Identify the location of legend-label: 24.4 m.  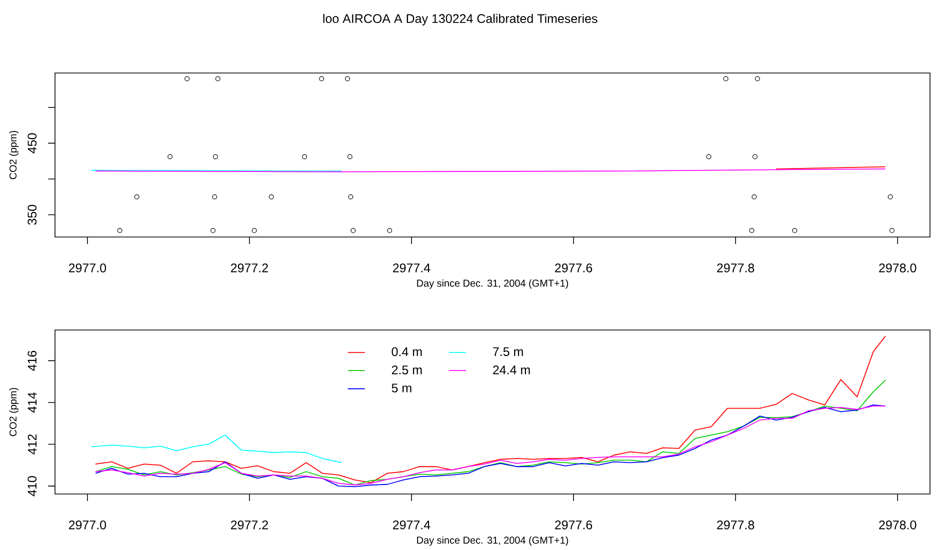
(511, 369).